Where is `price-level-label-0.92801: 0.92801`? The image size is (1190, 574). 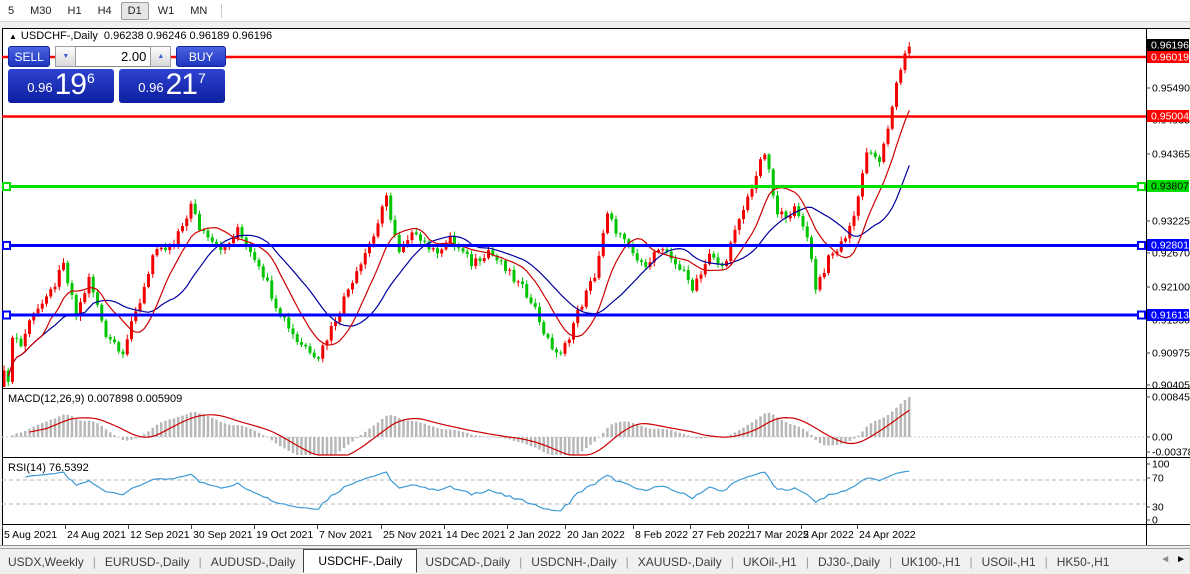 price-level-label-0.92801: 0.92801 is located at coordinates (1168, 245).